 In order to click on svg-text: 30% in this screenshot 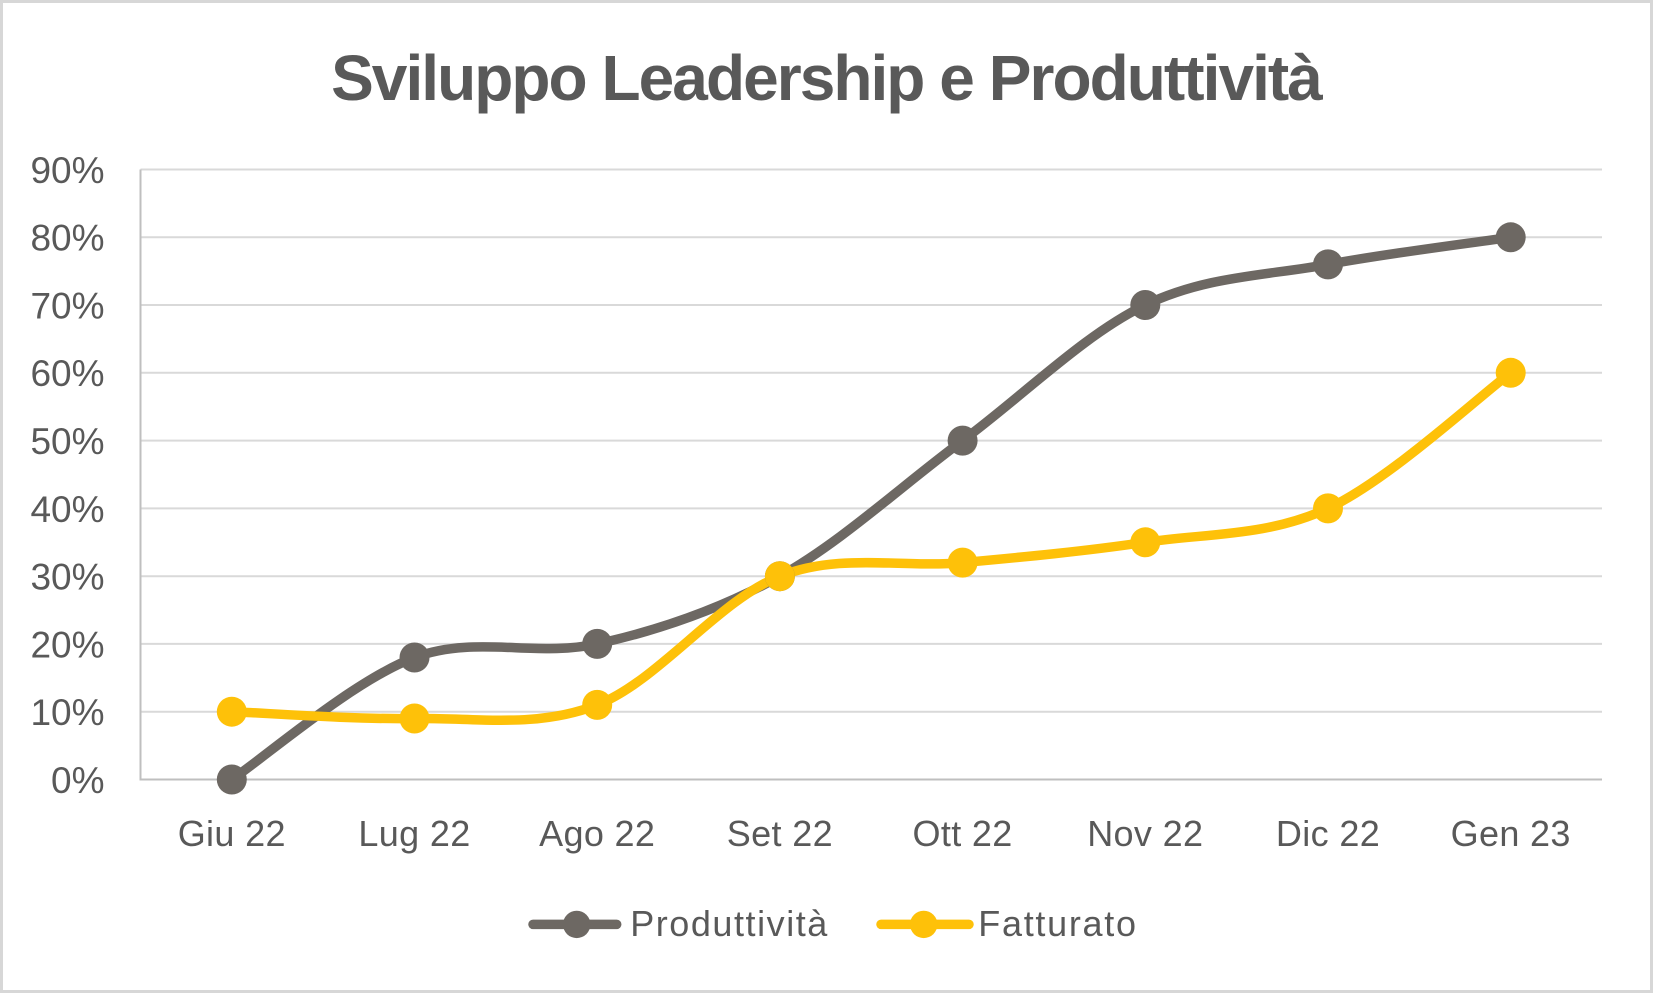, I will do `click(67, 577)`.